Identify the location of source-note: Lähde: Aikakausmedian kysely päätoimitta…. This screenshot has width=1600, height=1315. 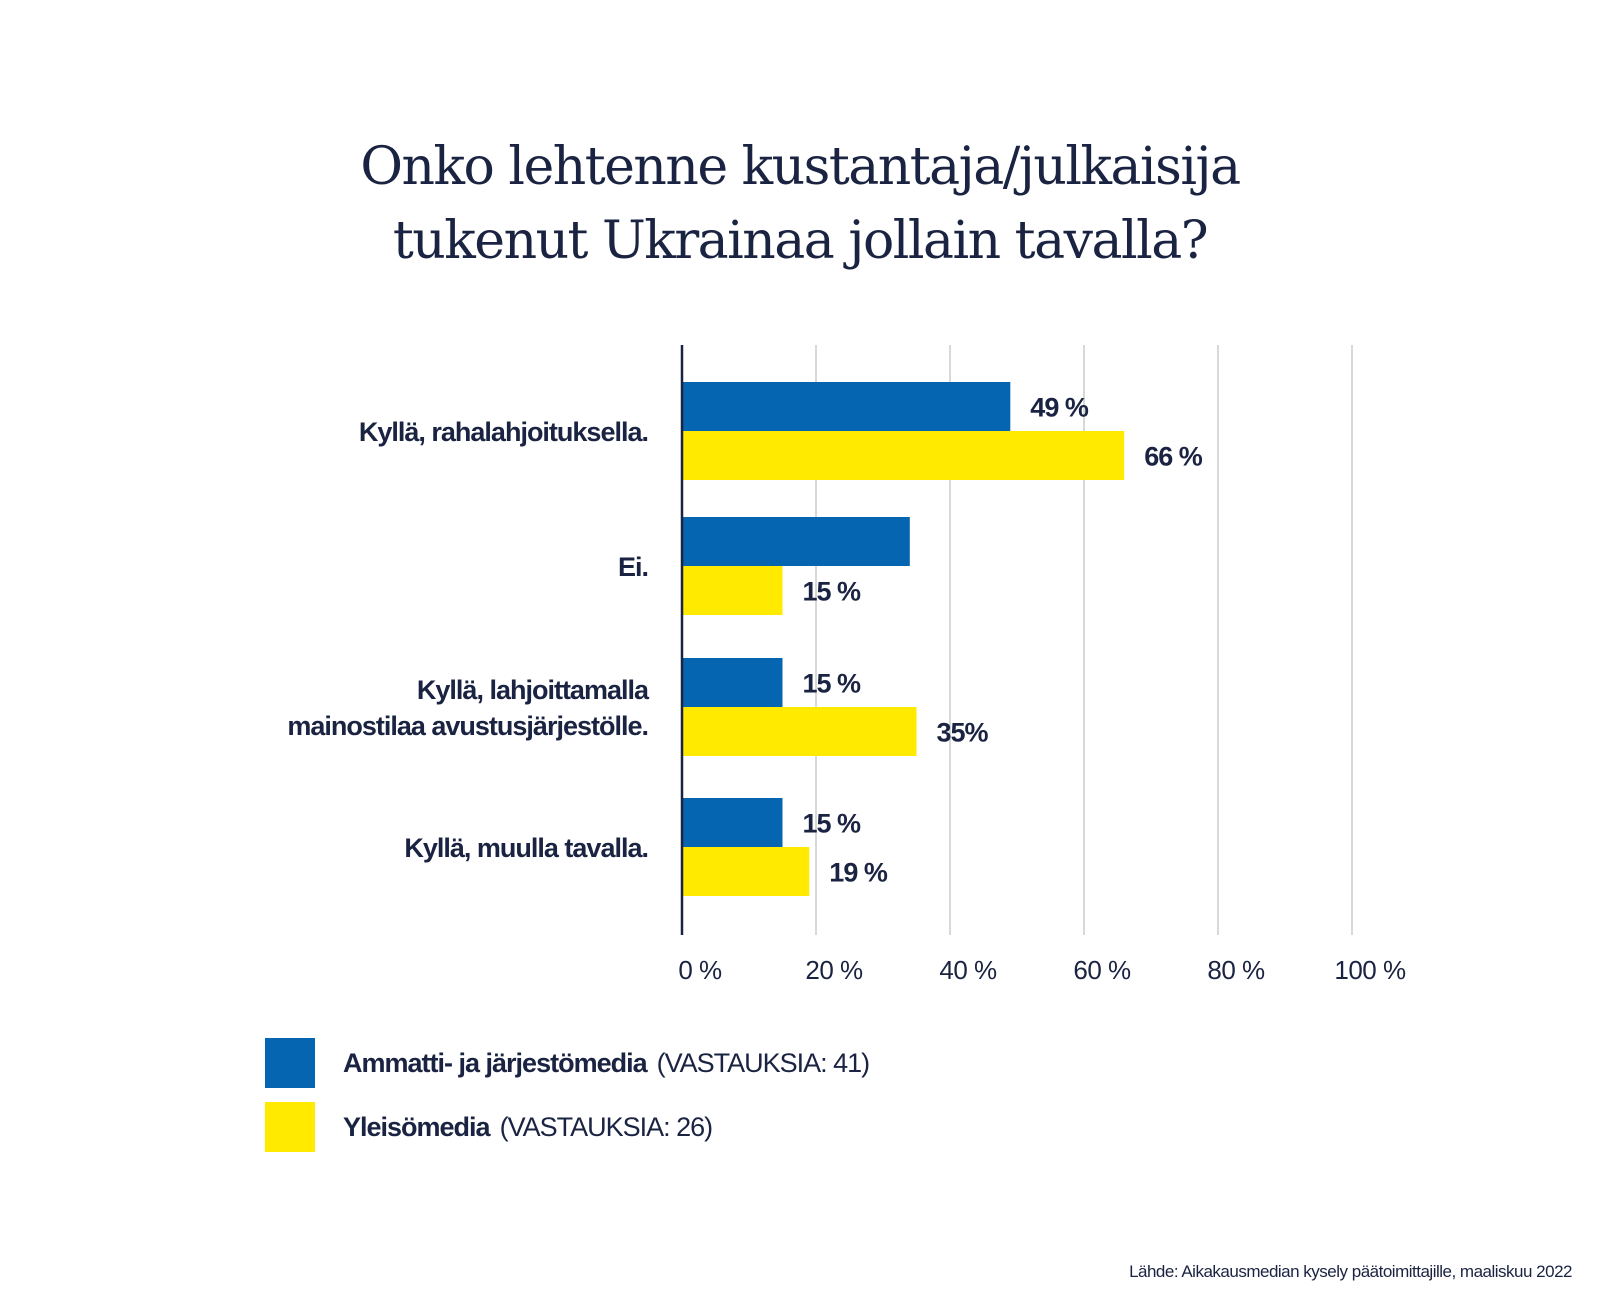
(1350, 1271).